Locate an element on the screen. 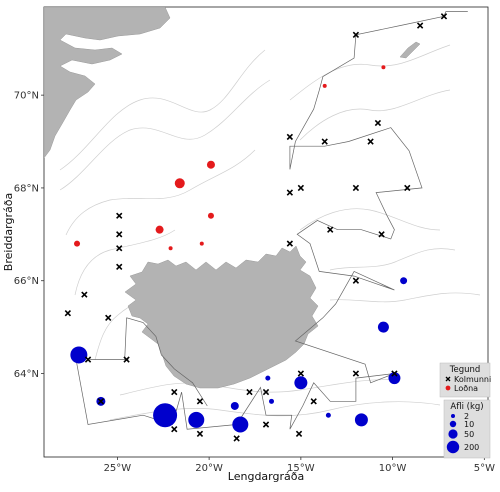 Image resolution: width=500 pixels, height=492 pixels. legend-afli-10-label: 10 is located at coordinates (469, 424).